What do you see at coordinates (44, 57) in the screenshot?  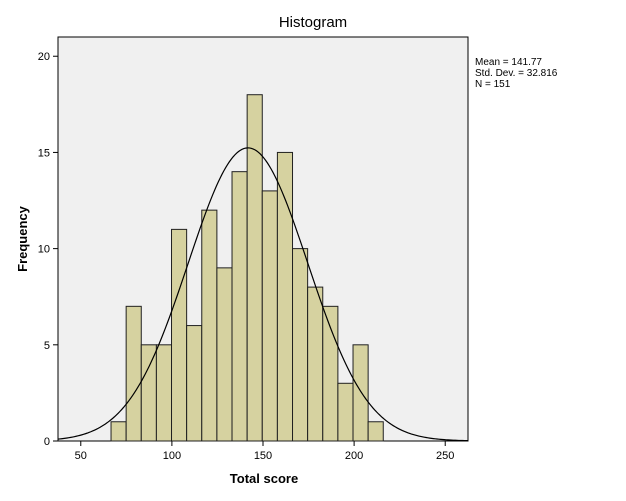 I see `y-tick-label: 20` at bounding box center [44, 57].